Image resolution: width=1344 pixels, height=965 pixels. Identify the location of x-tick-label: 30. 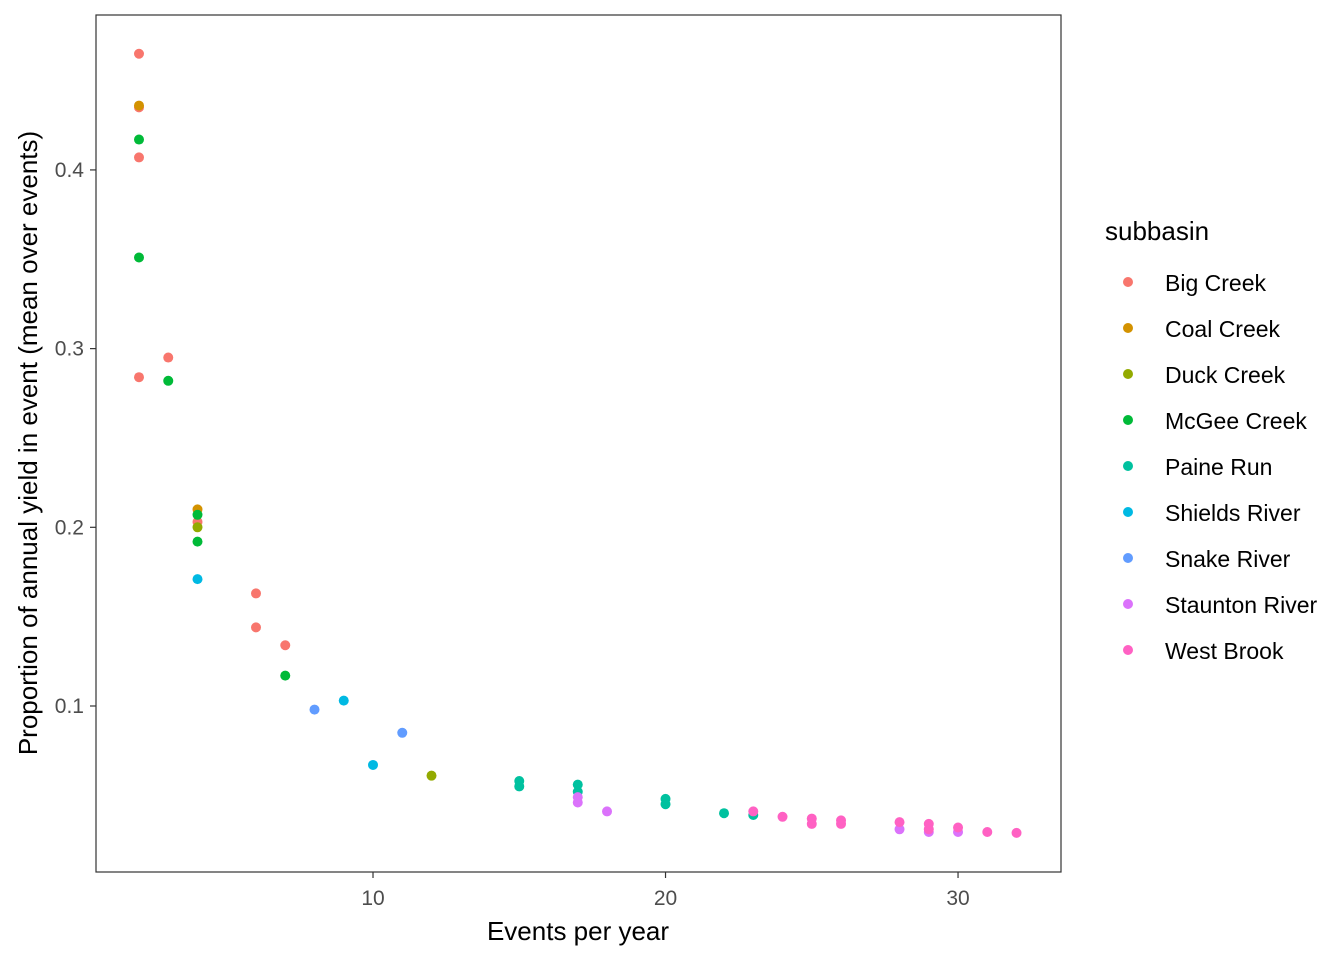
(957, 898).